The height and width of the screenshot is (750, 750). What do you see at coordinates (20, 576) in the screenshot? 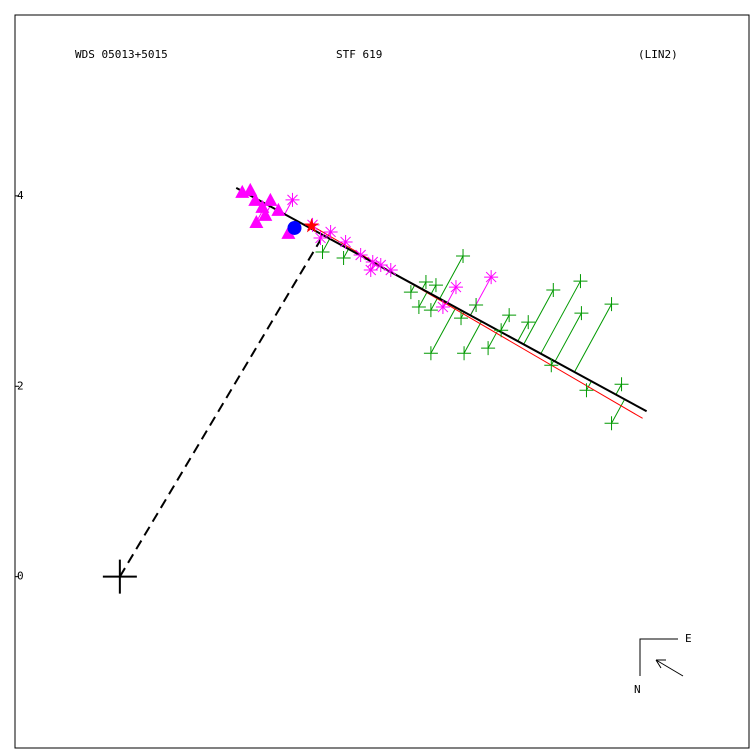
I see `y-tick-label: 0` at bounding box center [20, 576].